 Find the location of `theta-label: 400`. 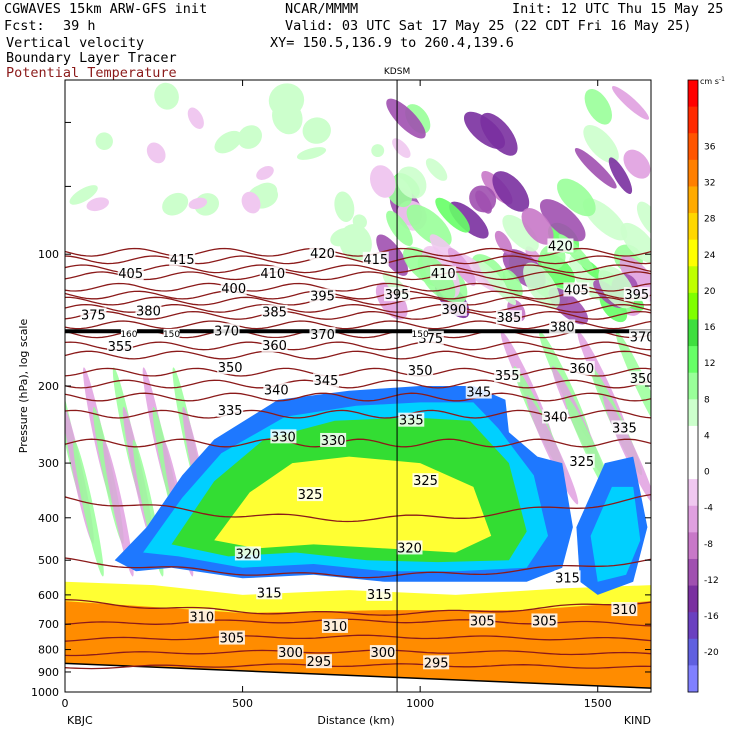

theta-label: 400 is located at coordinates (233, 289).